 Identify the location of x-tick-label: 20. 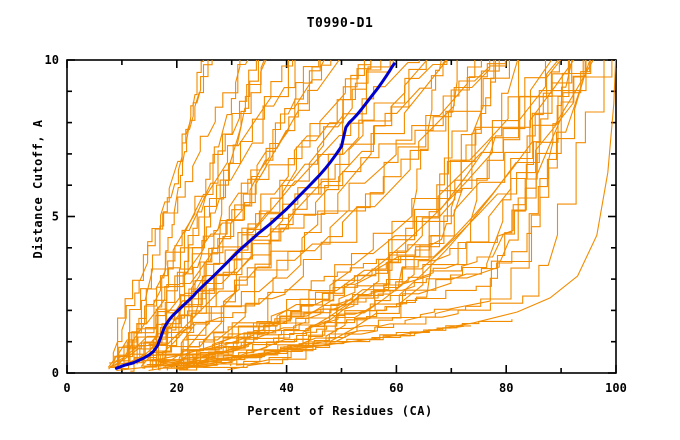
(177, 388).